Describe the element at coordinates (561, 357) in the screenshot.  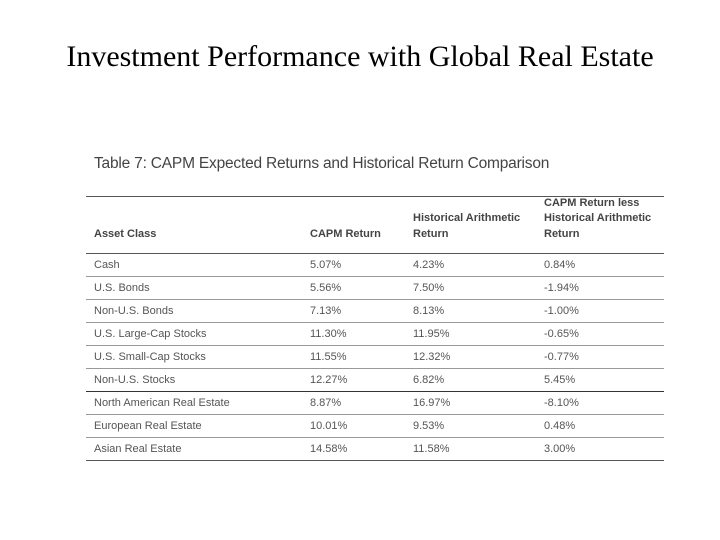
I see `difference-cell: -0.77%` at that location.